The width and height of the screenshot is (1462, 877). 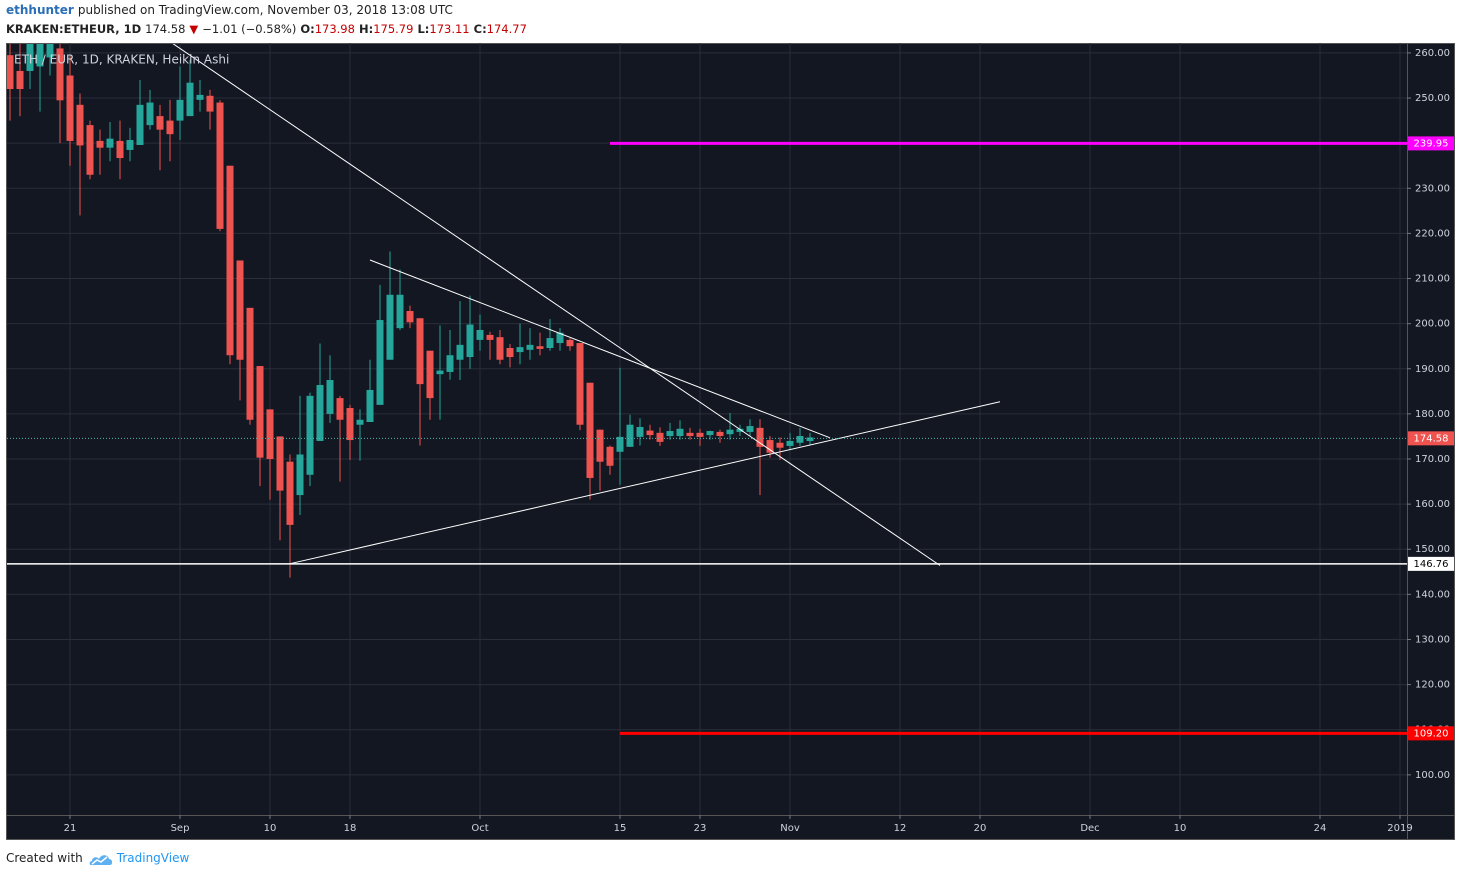 I want to click on x-tick-label: 24, so click(x=1320, y=828).